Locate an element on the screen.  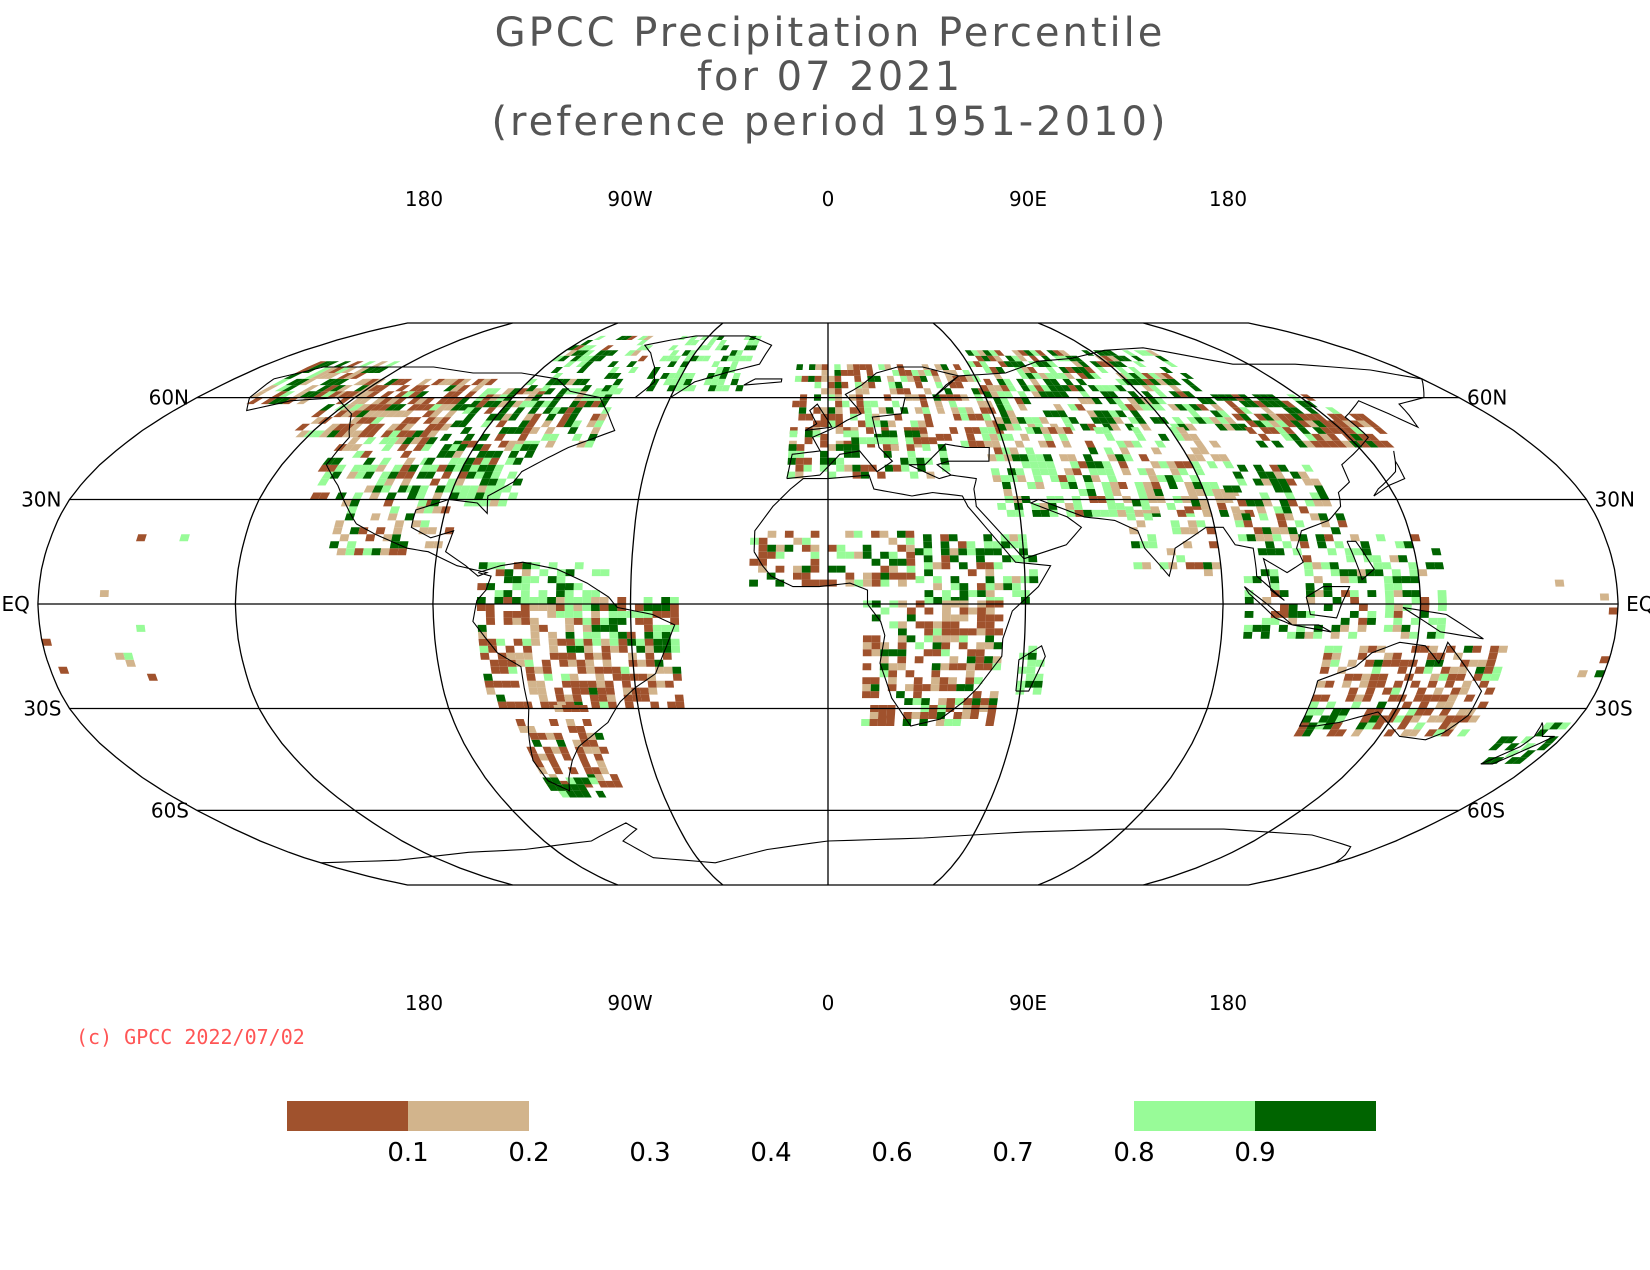
legend-tick-label: 0.2 is located at coordinates (528, 1153).